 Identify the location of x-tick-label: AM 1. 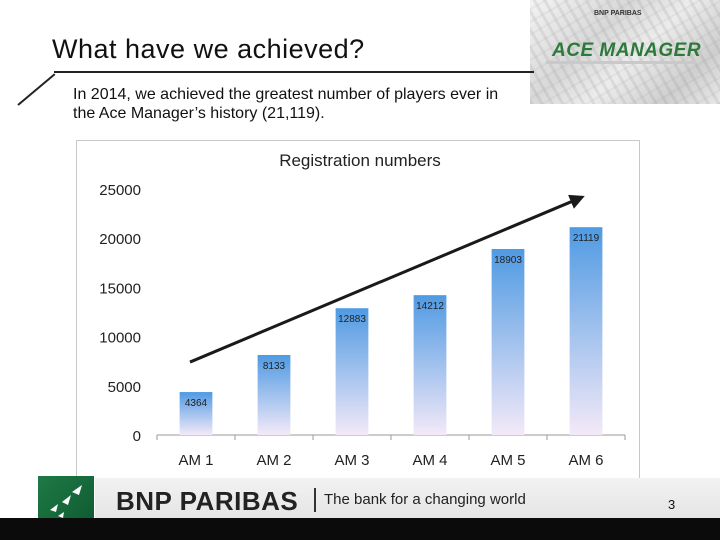
(195, 460).